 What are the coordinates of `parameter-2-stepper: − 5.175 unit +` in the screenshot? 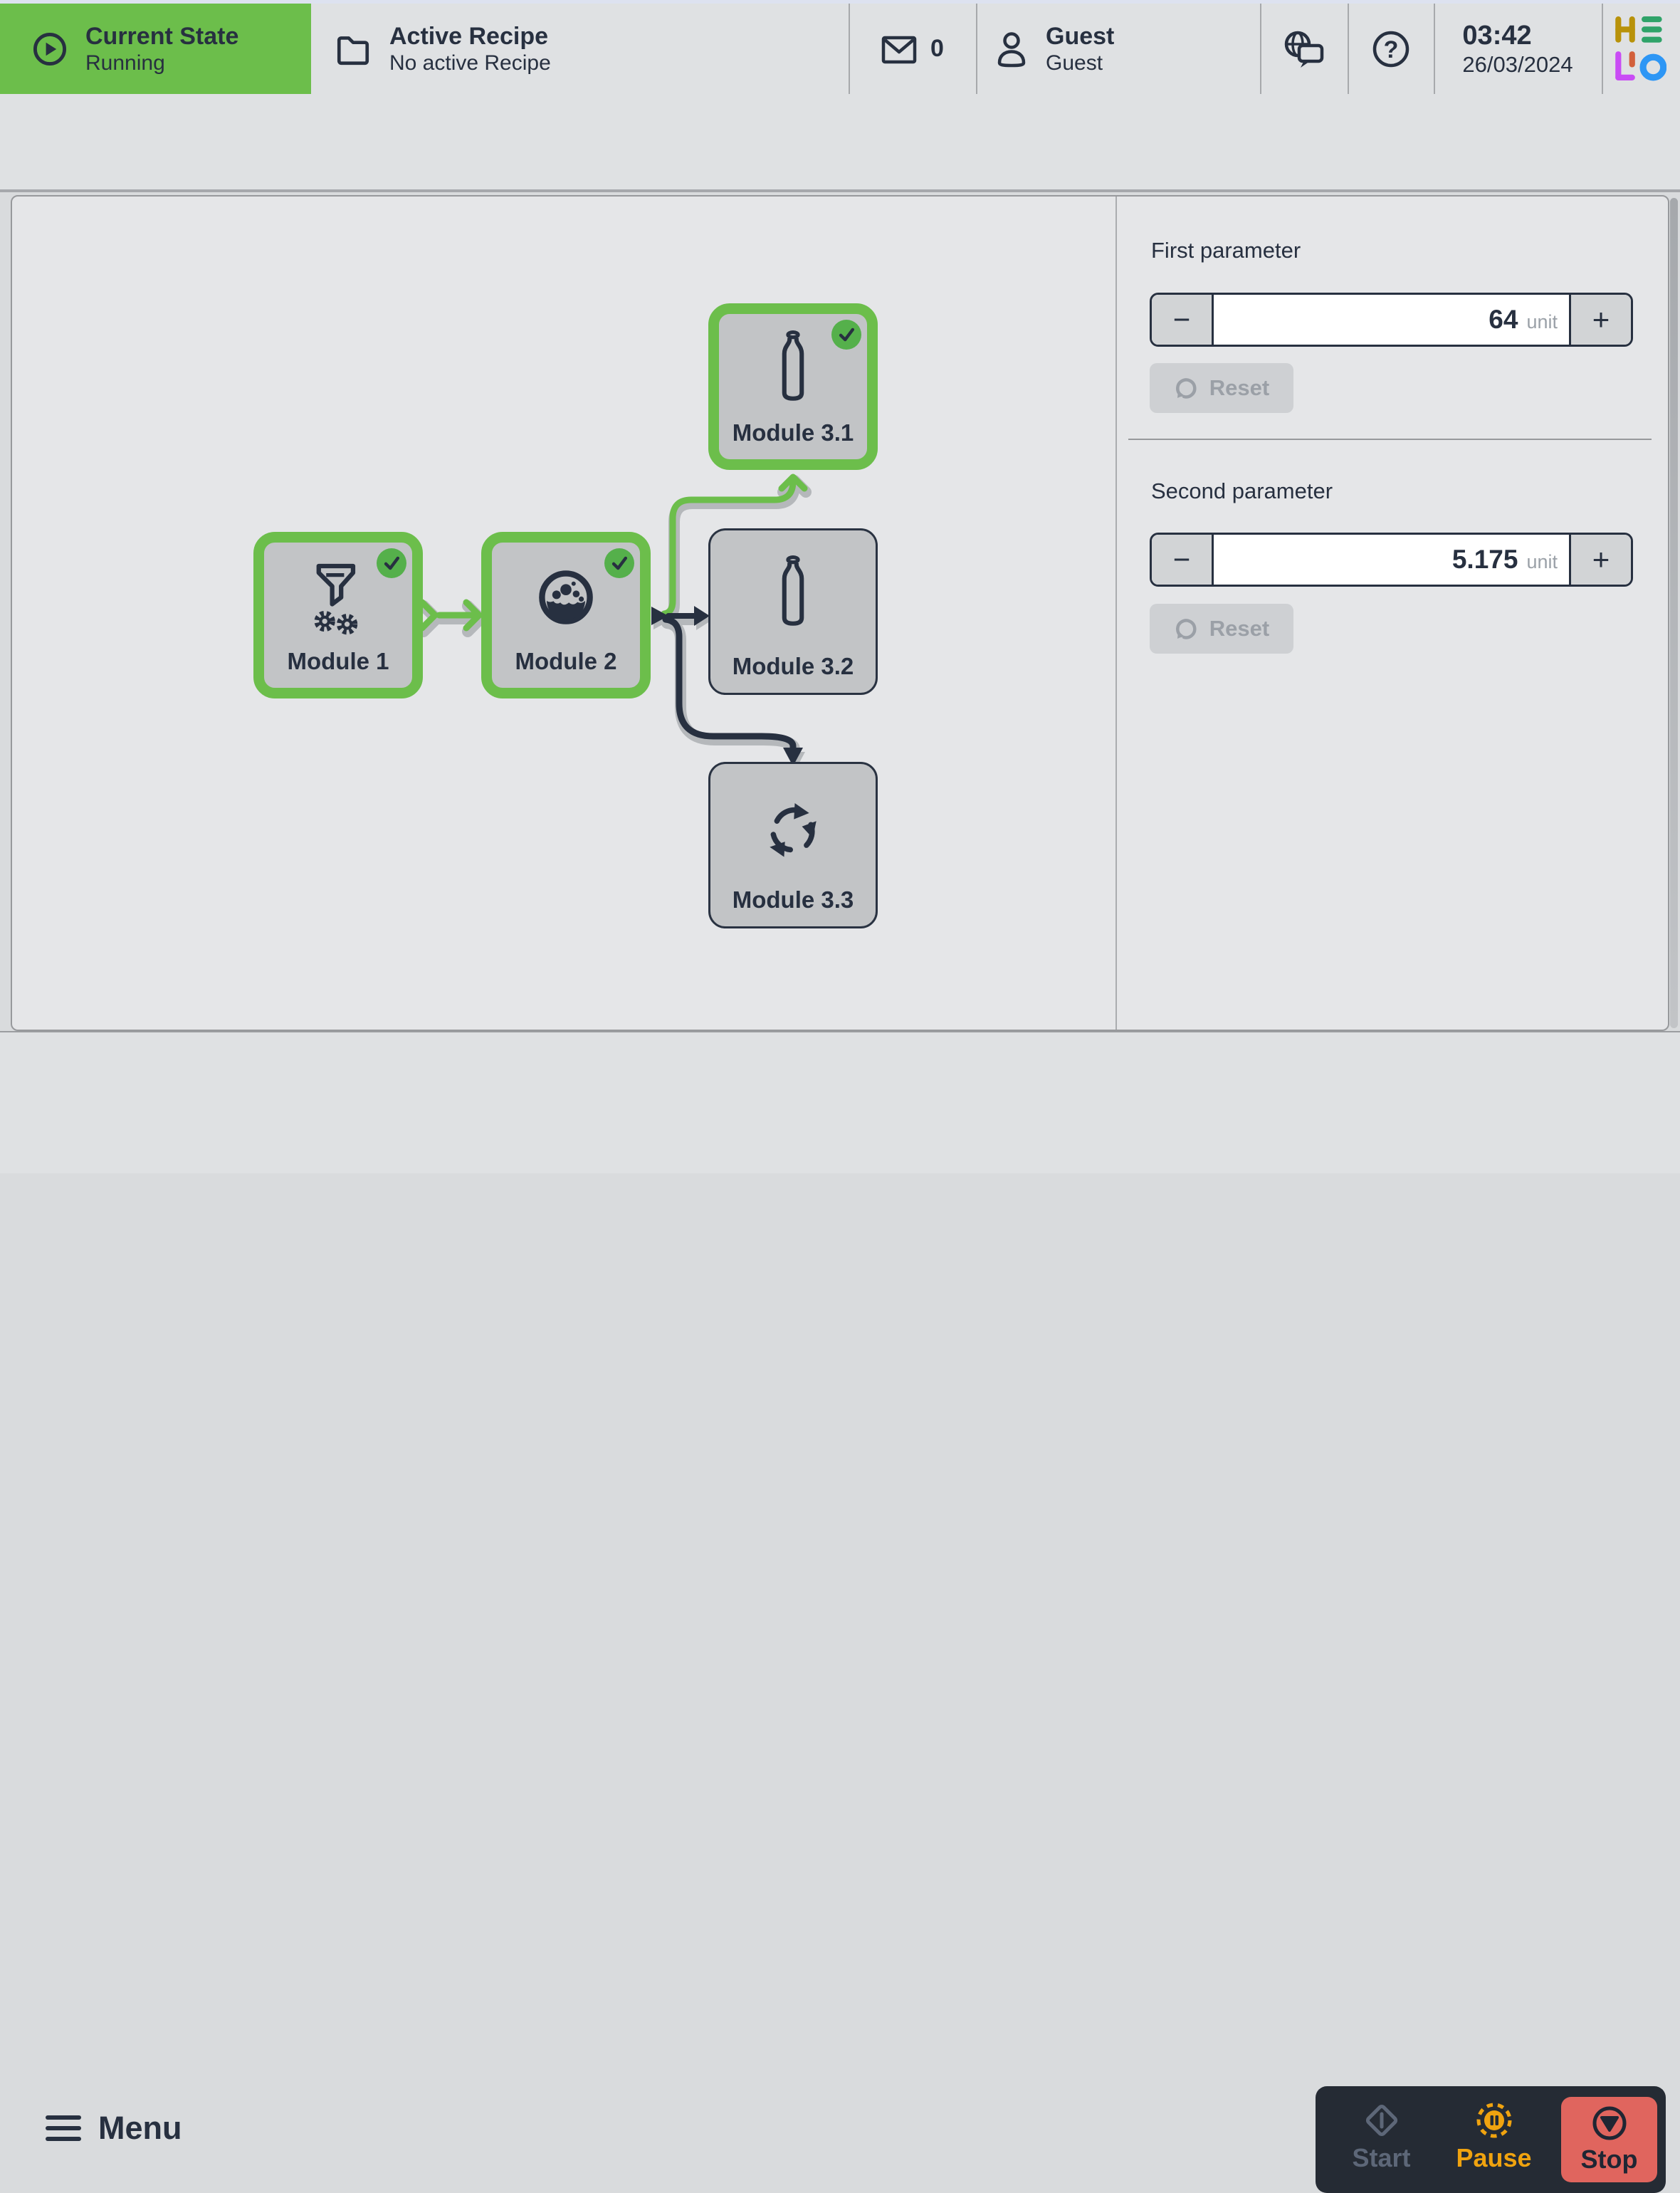 It's located at (1391, 560).